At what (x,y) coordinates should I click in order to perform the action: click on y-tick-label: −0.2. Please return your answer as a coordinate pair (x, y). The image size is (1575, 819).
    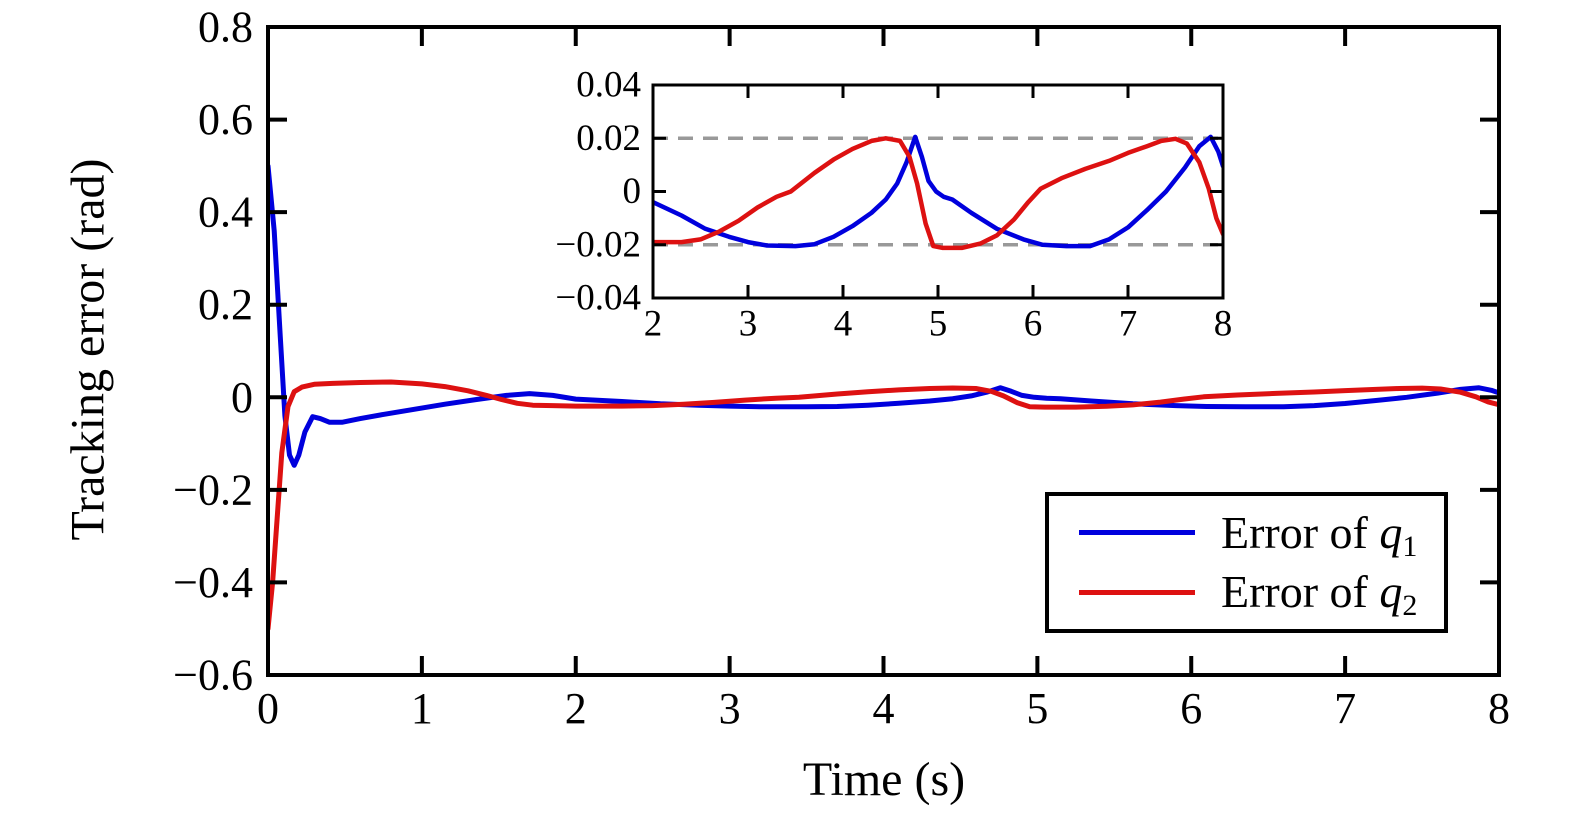
    Looking at the image, I should click on (213, 489).